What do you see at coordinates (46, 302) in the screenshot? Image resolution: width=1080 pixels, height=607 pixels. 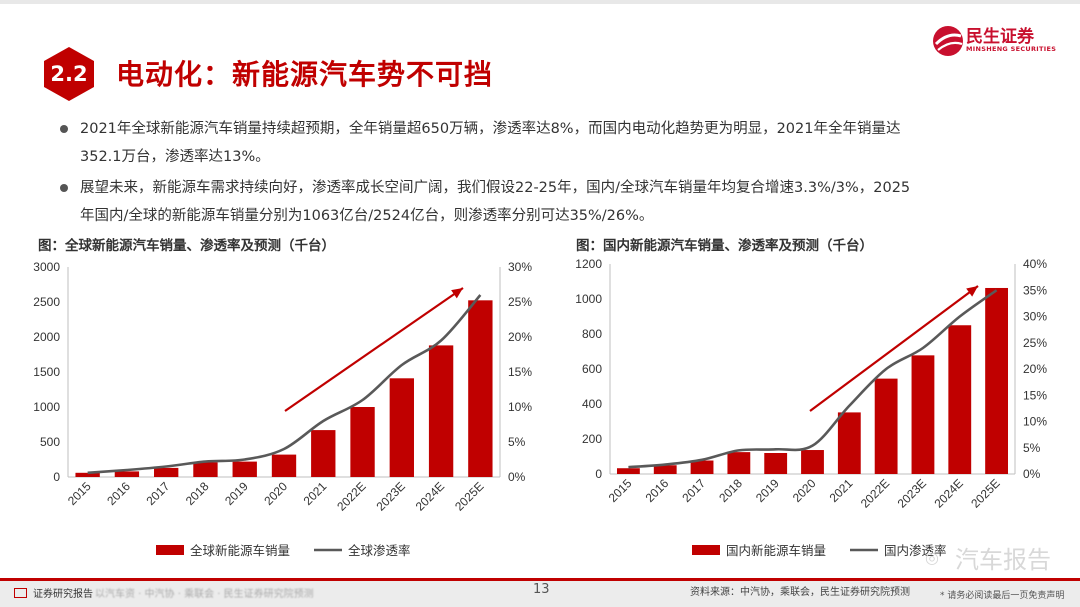 I see `y-left-tick-label: 2500` at bounding box center [46, 302].